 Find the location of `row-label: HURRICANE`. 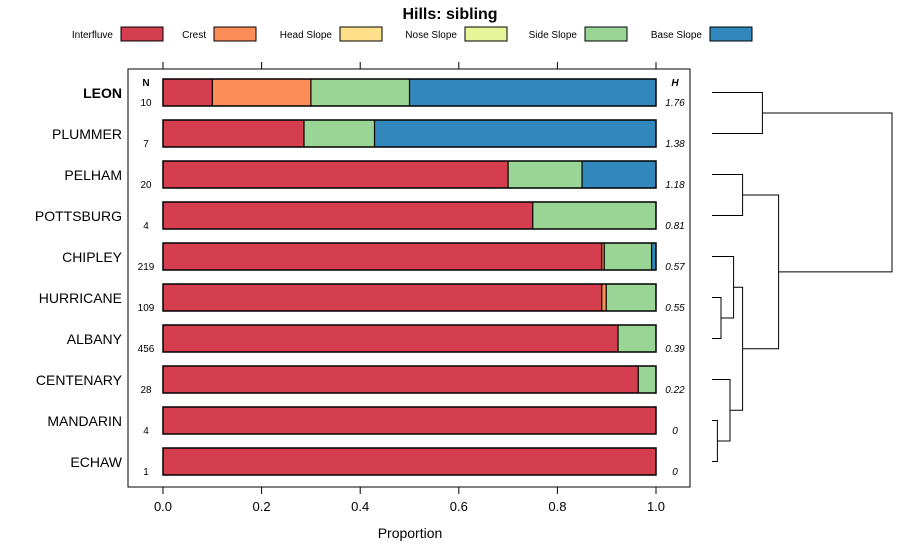

row-label: HURRICANE is located at coordinates (80, 298).